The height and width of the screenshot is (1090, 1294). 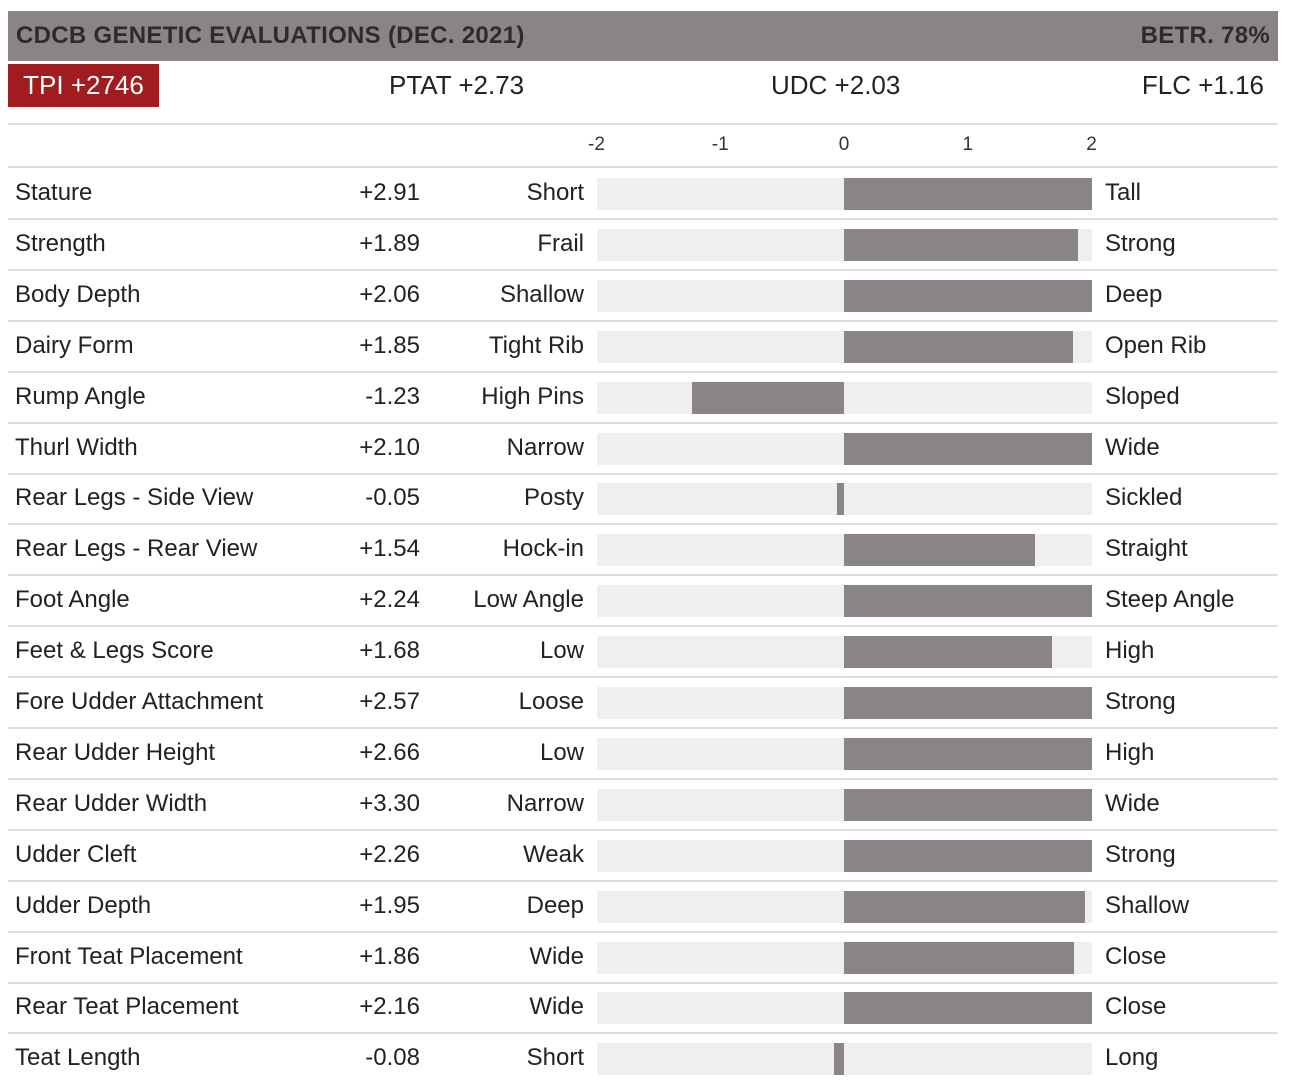 What do you see at coordinates (114, 650) in the screenshot?
I see `trait-name: Feet & Legs Score` at bounding box center [114, 650].